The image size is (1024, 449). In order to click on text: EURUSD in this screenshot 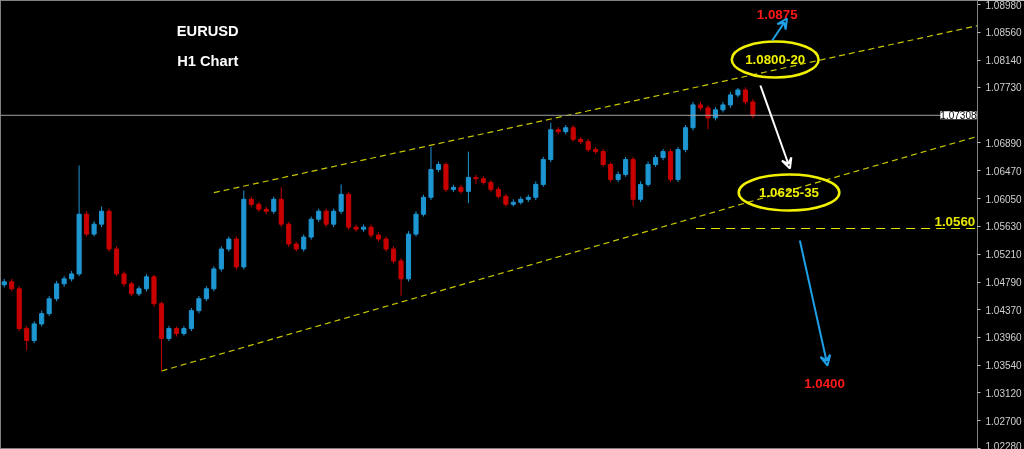, I will do `click(207, 30)`.